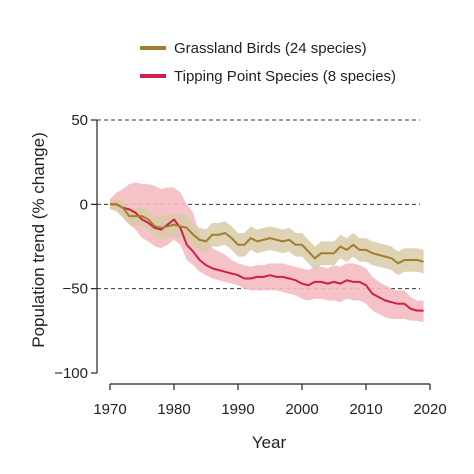 The image size is (474, 474). I want to click on y-tick-label: −50, so click(75, 289).